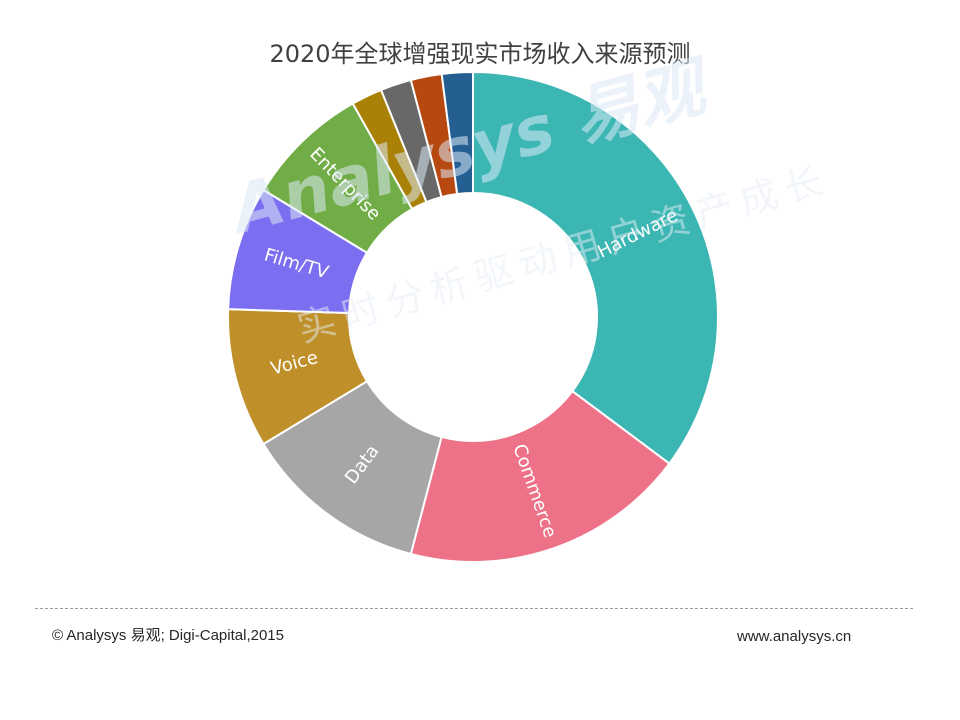 The width and height of the screenshot is (960, 720). I want to click on slice-commerce, so click(540, 476).